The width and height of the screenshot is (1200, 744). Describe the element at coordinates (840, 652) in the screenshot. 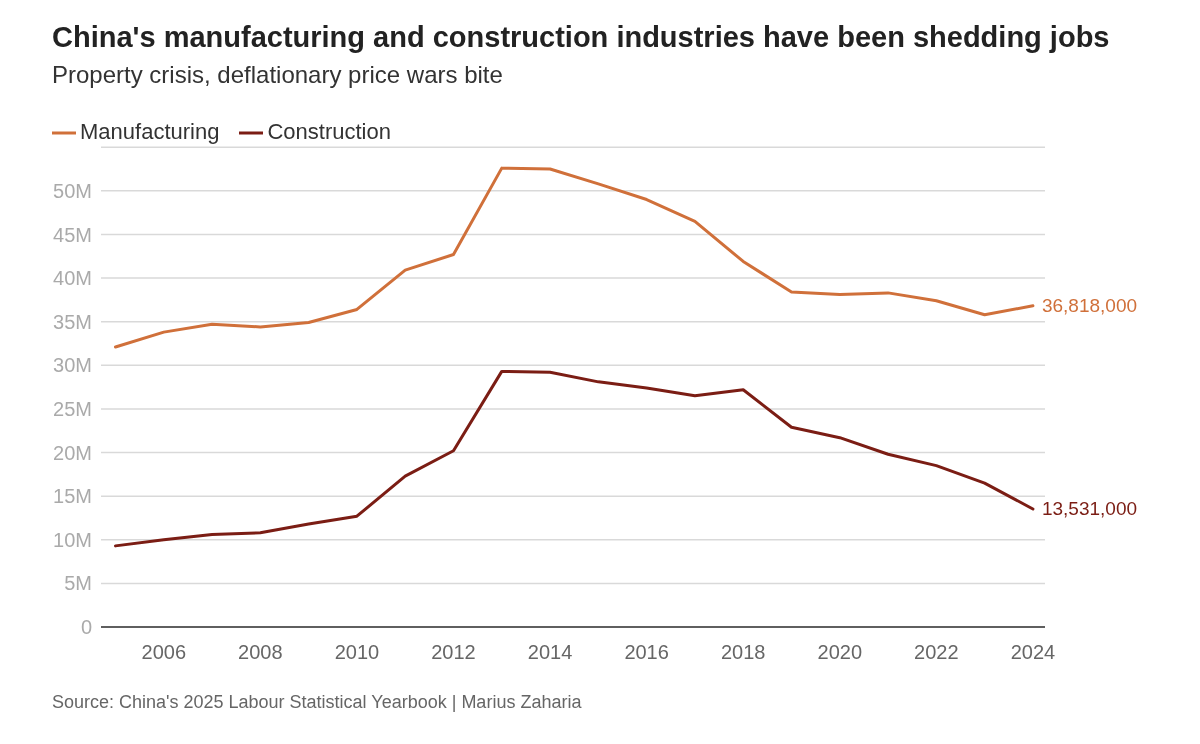

I see `x-tick-label: 2020` at that location.